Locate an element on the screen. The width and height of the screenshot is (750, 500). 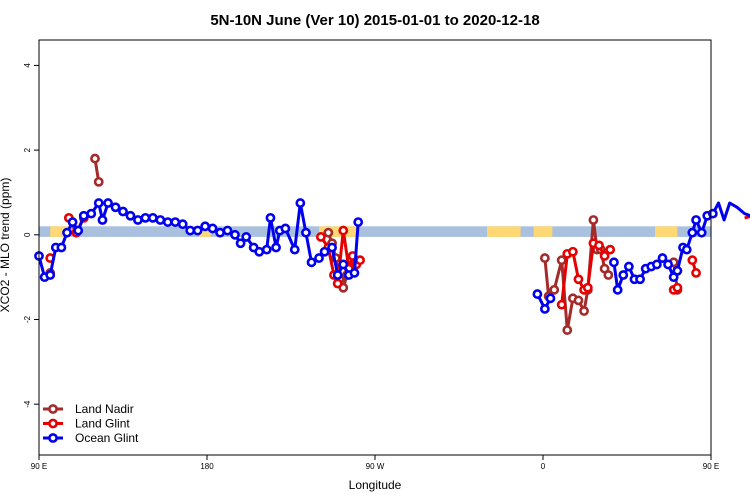
legend-item: Land Nadir is located at coordinates (88, 409).